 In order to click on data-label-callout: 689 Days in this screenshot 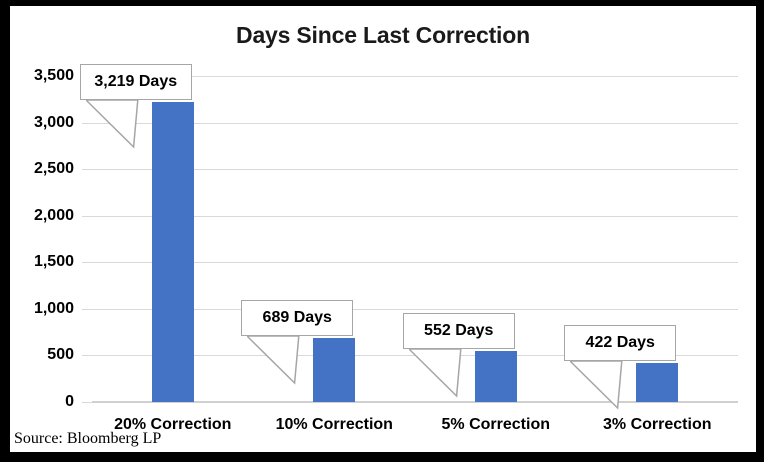, I will do `click(297, 317)`.